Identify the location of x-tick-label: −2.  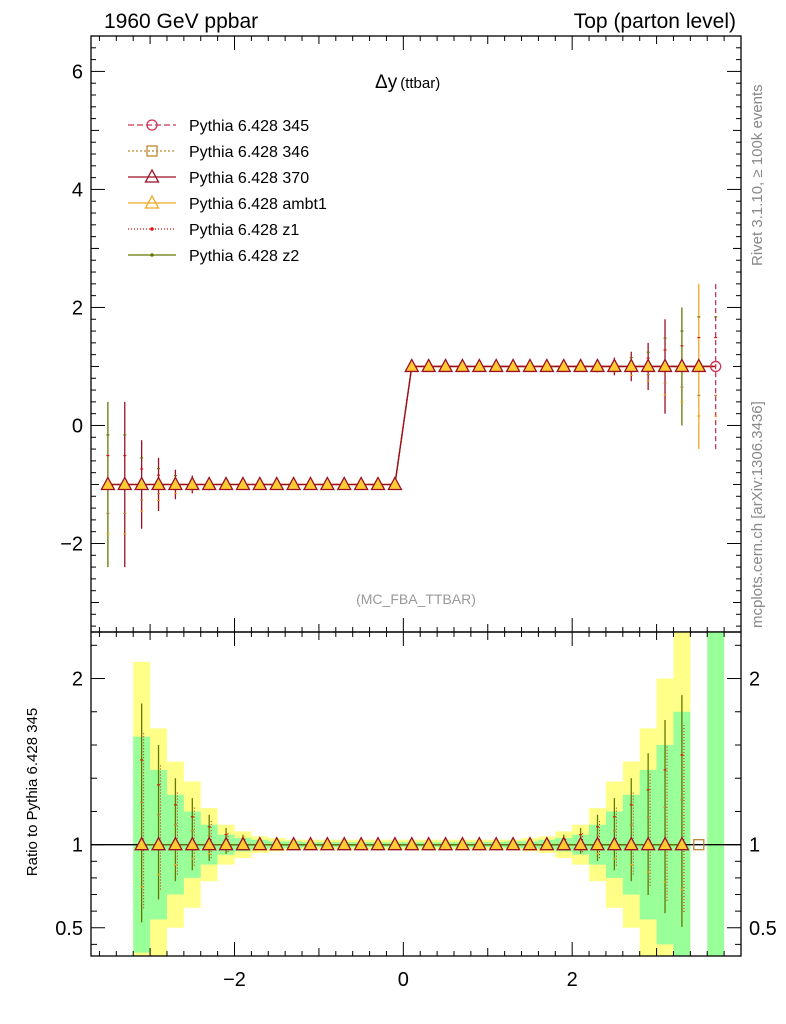
(234, 980).